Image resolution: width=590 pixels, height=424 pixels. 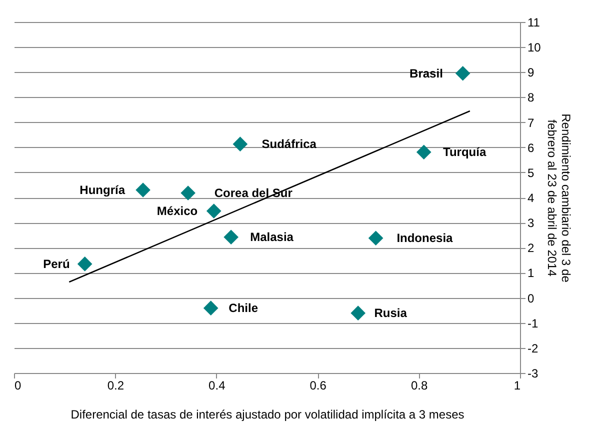 What do you see at coordinates (531, 123) in the screenshot?
I see `y-tick-label: 7` at bounding box center [531, 123].